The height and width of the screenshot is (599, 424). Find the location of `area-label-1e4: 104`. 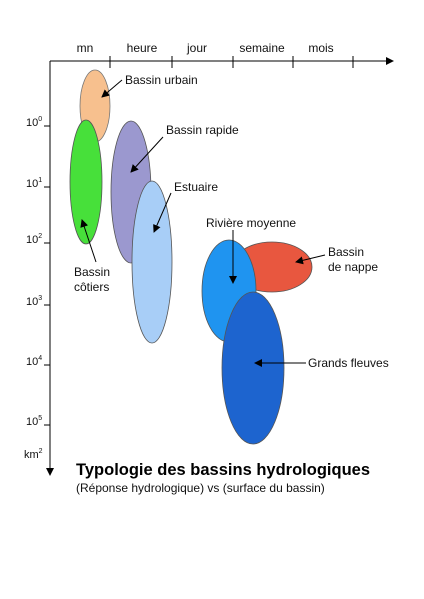

area-label-1e4: 104 is located at coordinates (34, 361).